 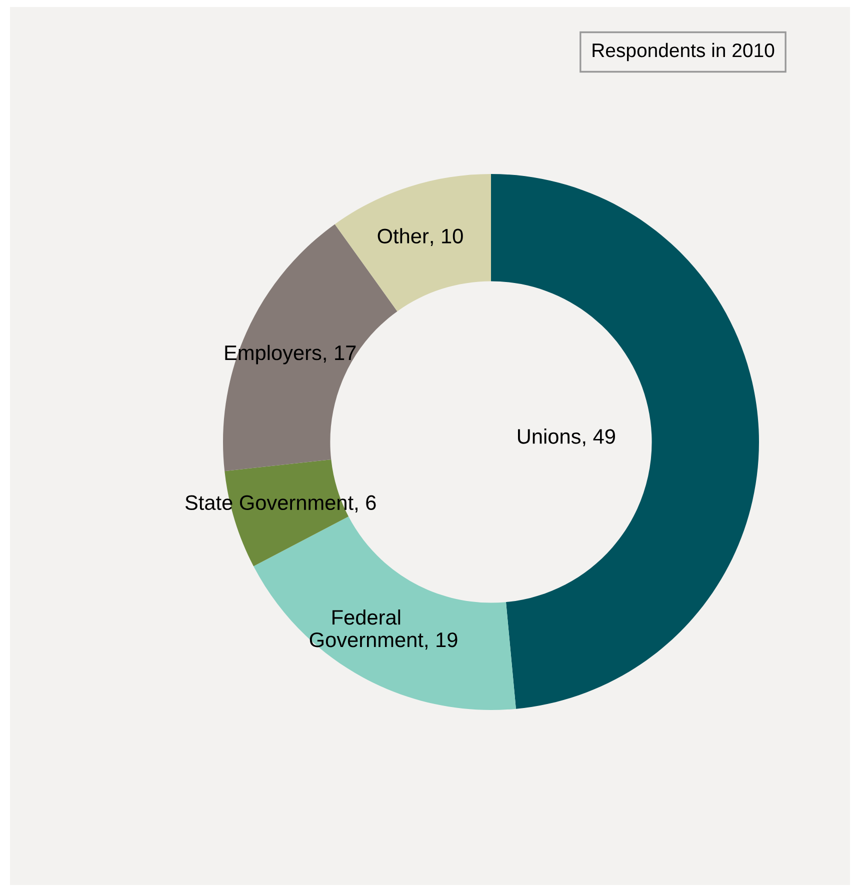 What do you see at coordinates (549, 436) in the screenshot?
I see `slice-label: Unions` at bounding box center [549, 436].